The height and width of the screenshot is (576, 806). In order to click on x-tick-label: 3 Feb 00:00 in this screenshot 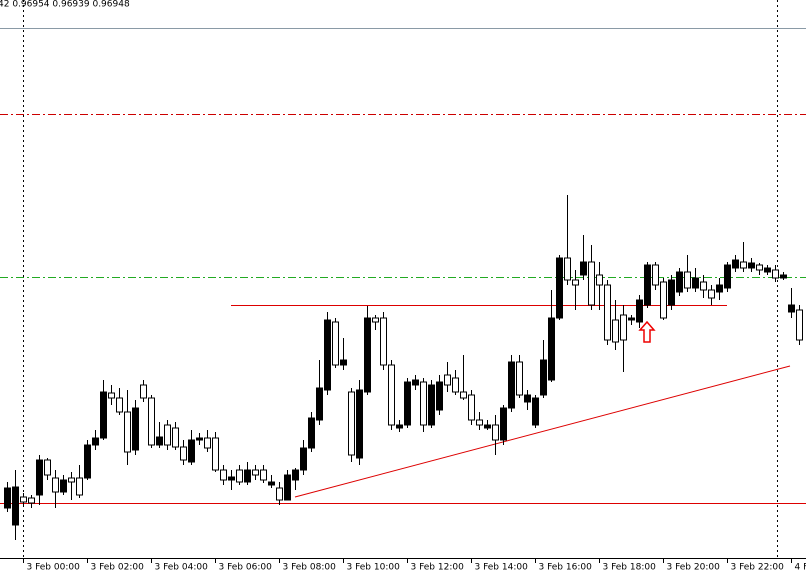, I will do `click(54, 568)`.